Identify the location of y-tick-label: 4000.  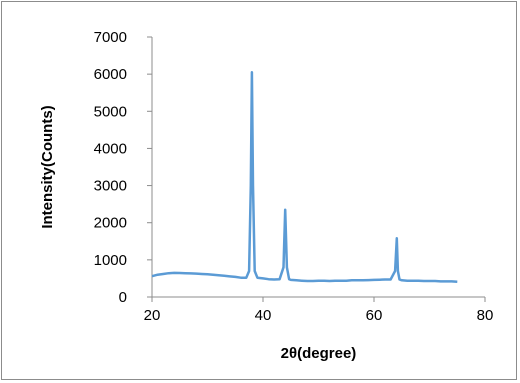
(110, 148).